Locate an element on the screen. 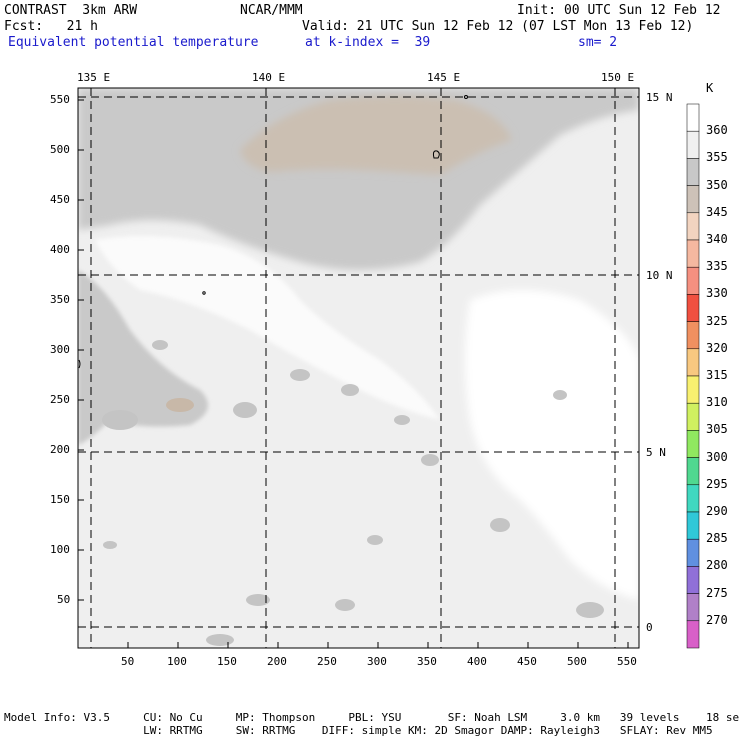  colorbar is located at coordinates (693, 376).